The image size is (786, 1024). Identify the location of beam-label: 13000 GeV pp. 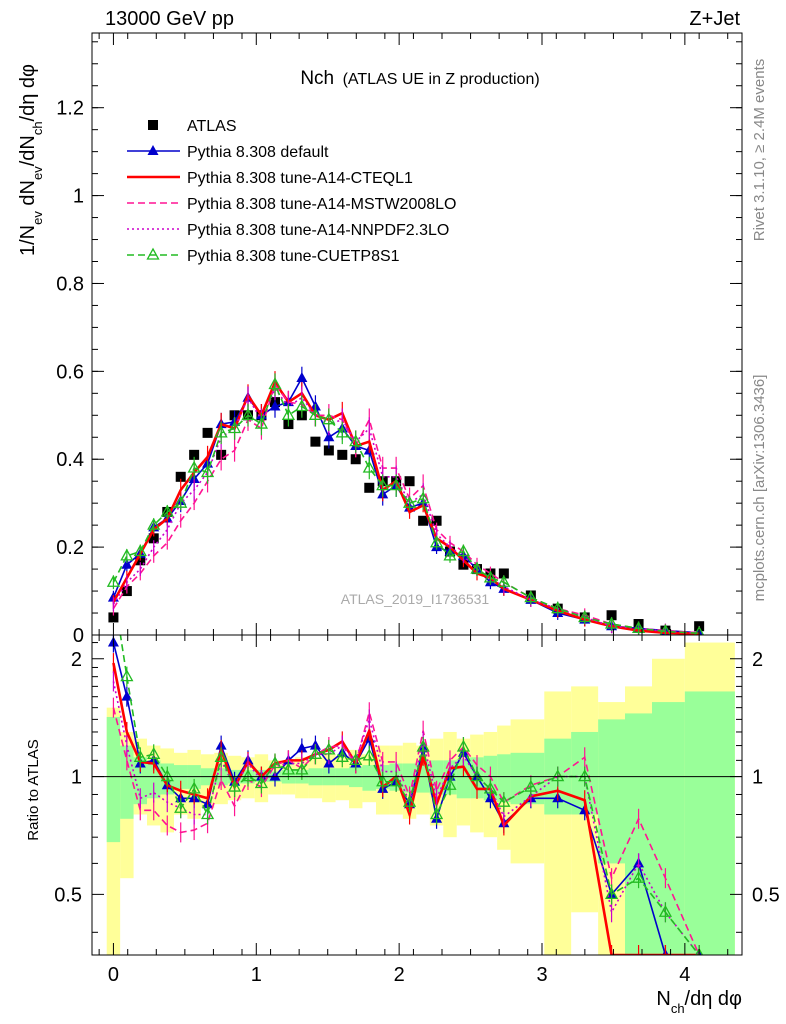
(169, 19).